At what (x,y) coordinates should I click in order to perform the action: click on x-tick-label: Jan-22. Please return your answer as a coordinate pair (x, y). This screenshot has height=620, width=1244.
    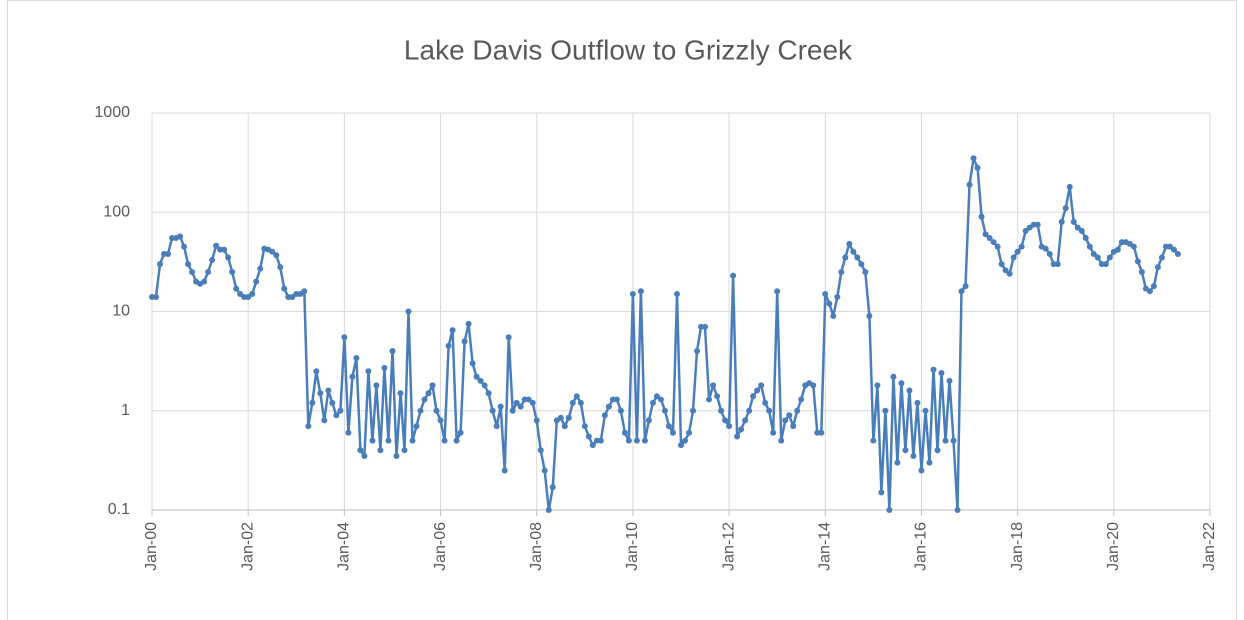
    Looking at the image, I should click on (1209, 546).